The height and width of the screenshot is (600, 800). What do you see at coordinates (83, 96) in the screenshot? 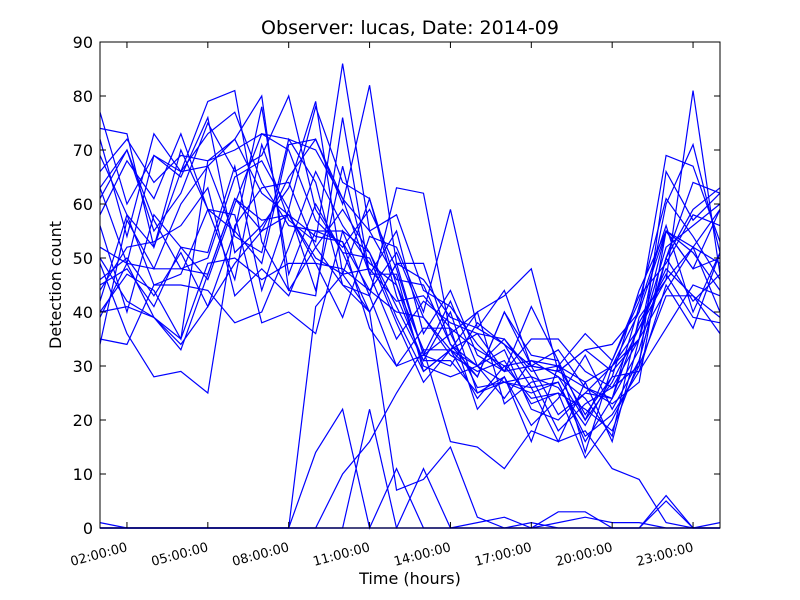
I see `y-tick-label: 80` at bounding box center [83, 96].